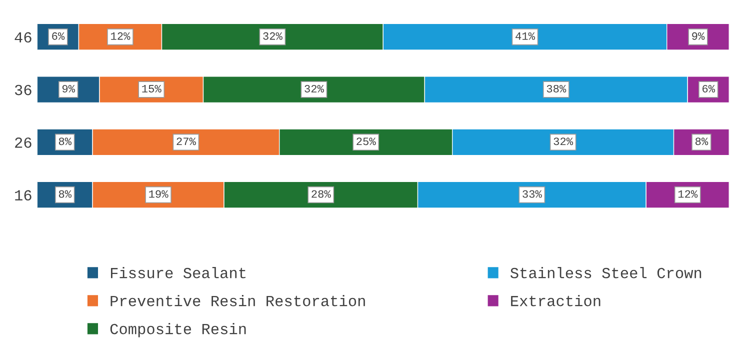  Describe the element at coordinates (526, 36) in the screenshot. I see `data-label: 41%` at that location.